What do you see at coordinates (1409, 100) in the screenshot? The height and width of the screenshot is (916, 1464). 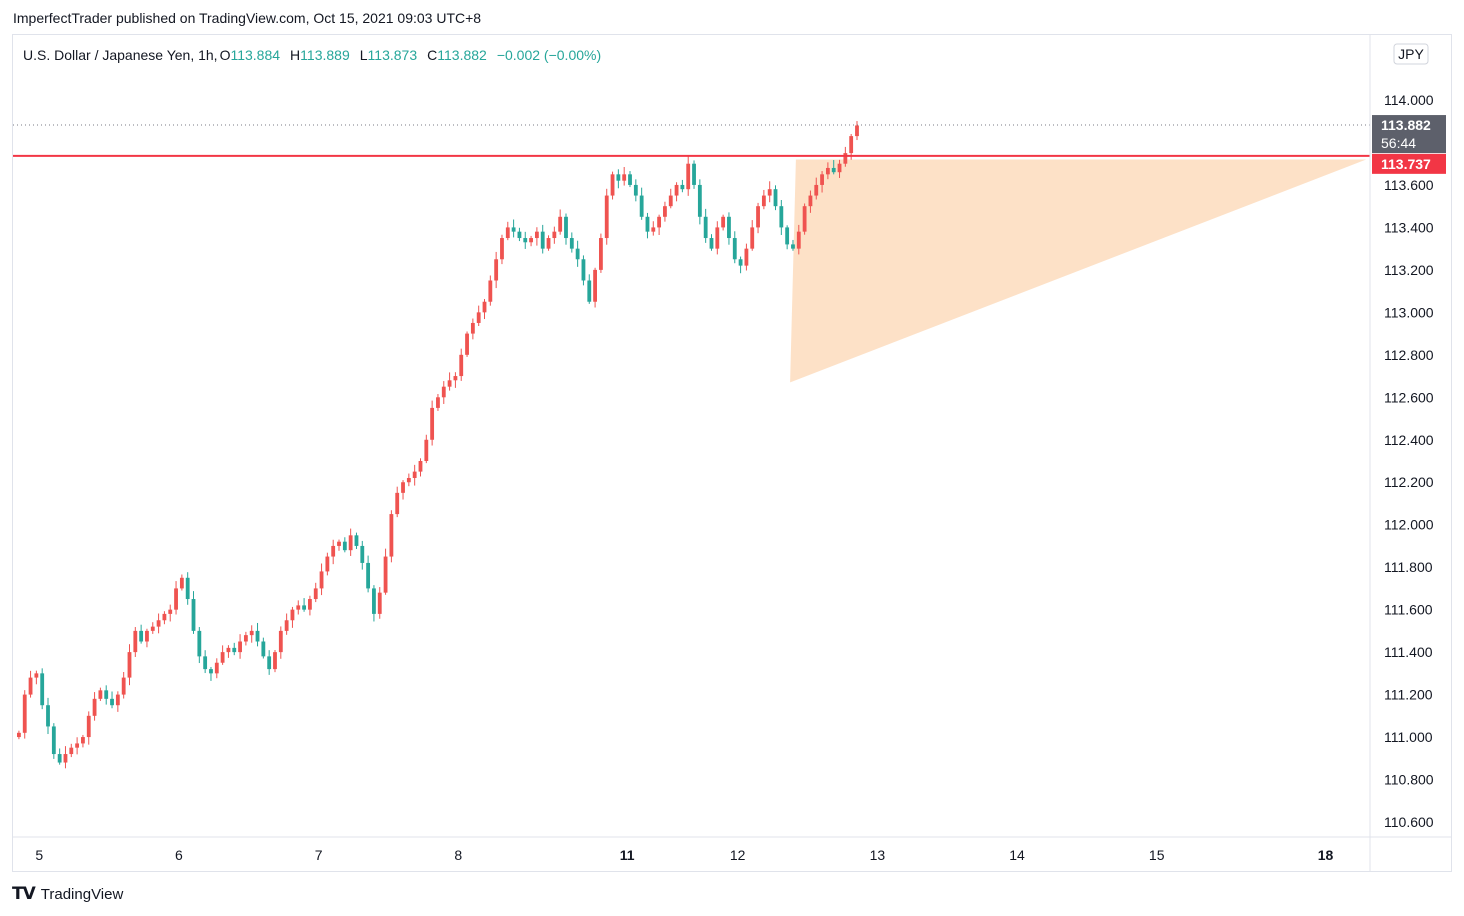 I see `price-tick-label: 114.000` at bounding box center [1409, 100].